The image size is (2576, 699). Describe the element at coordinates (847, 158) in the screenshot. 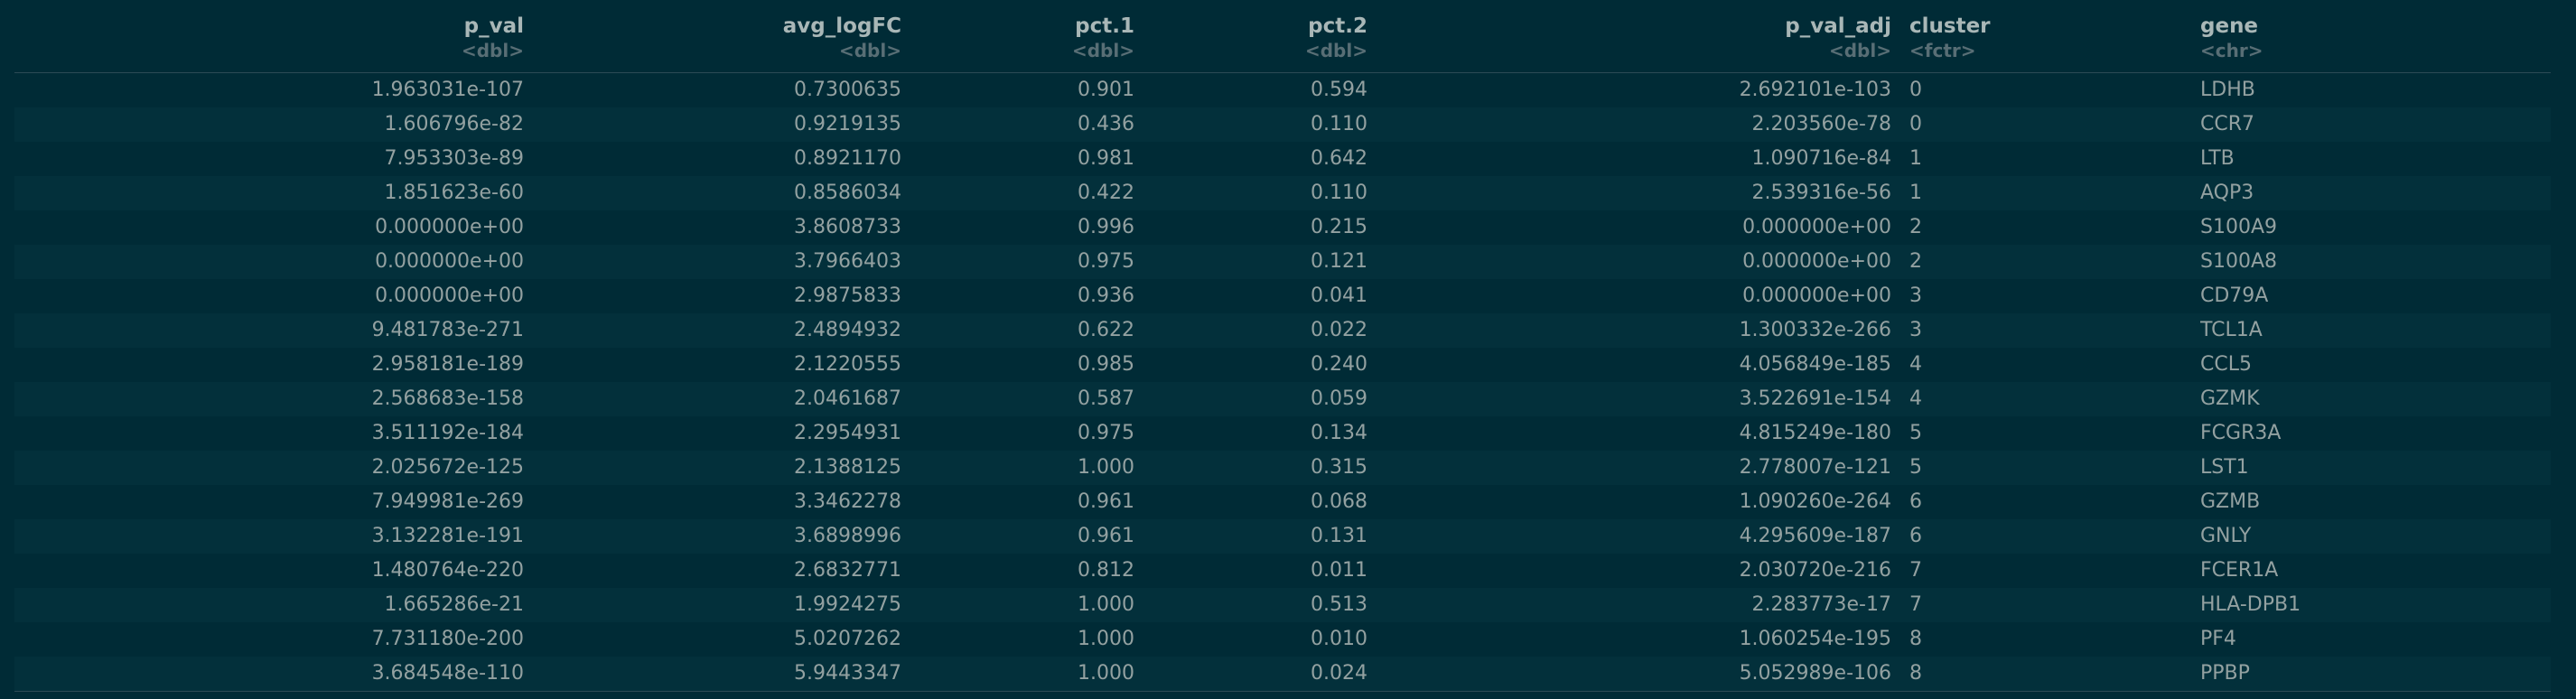

I see `table-cell: 0.8921170` at that location.